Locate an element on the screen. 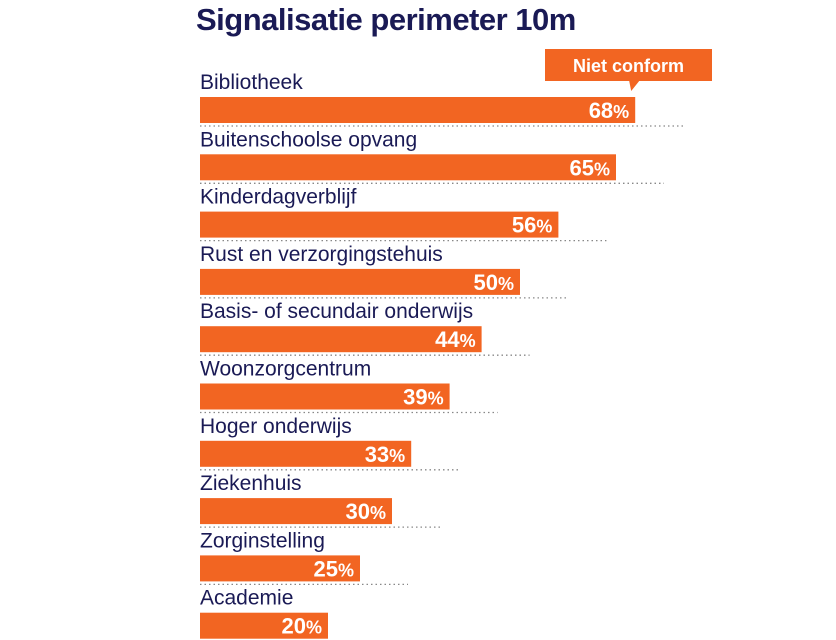 This screenshot has height=640, width=836. bar-row: Hoger onderwijs 33% is located at coordinates (330, 443).